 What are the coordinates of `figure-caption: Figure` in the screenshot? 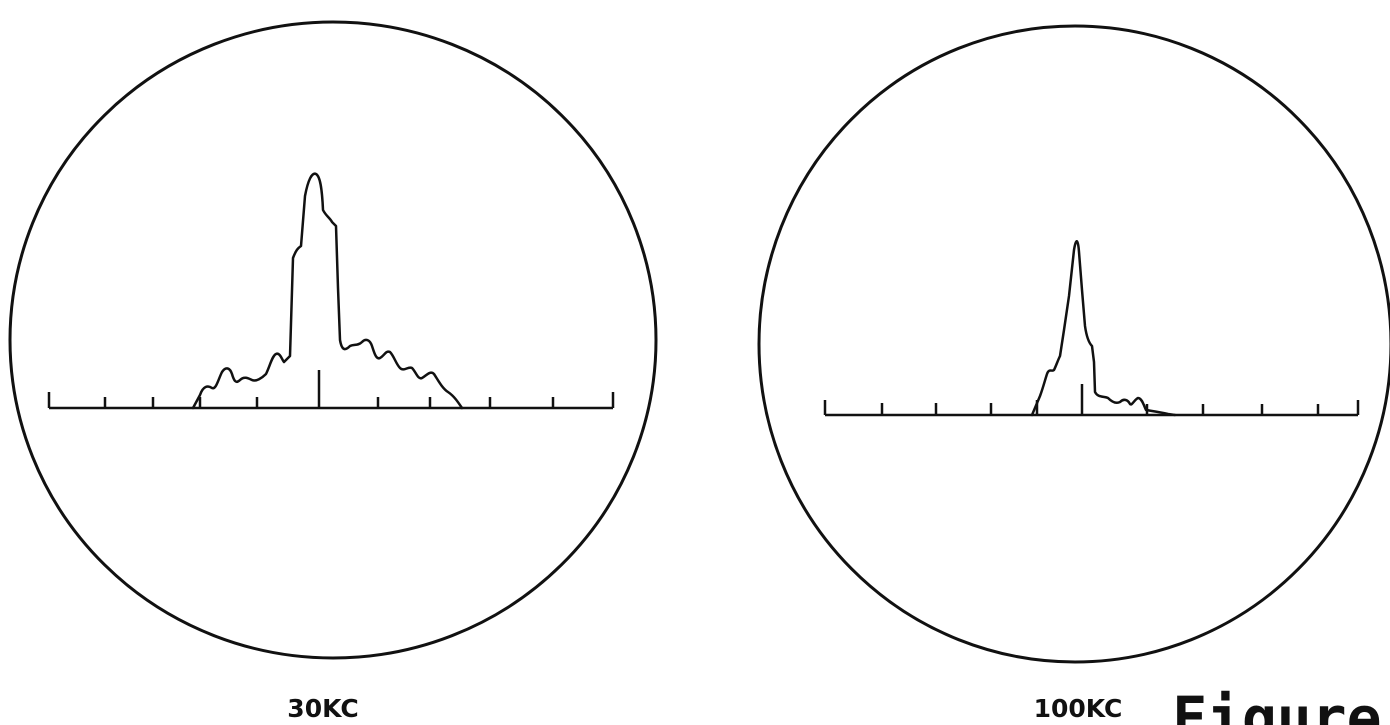 It's located at (1277, 704).